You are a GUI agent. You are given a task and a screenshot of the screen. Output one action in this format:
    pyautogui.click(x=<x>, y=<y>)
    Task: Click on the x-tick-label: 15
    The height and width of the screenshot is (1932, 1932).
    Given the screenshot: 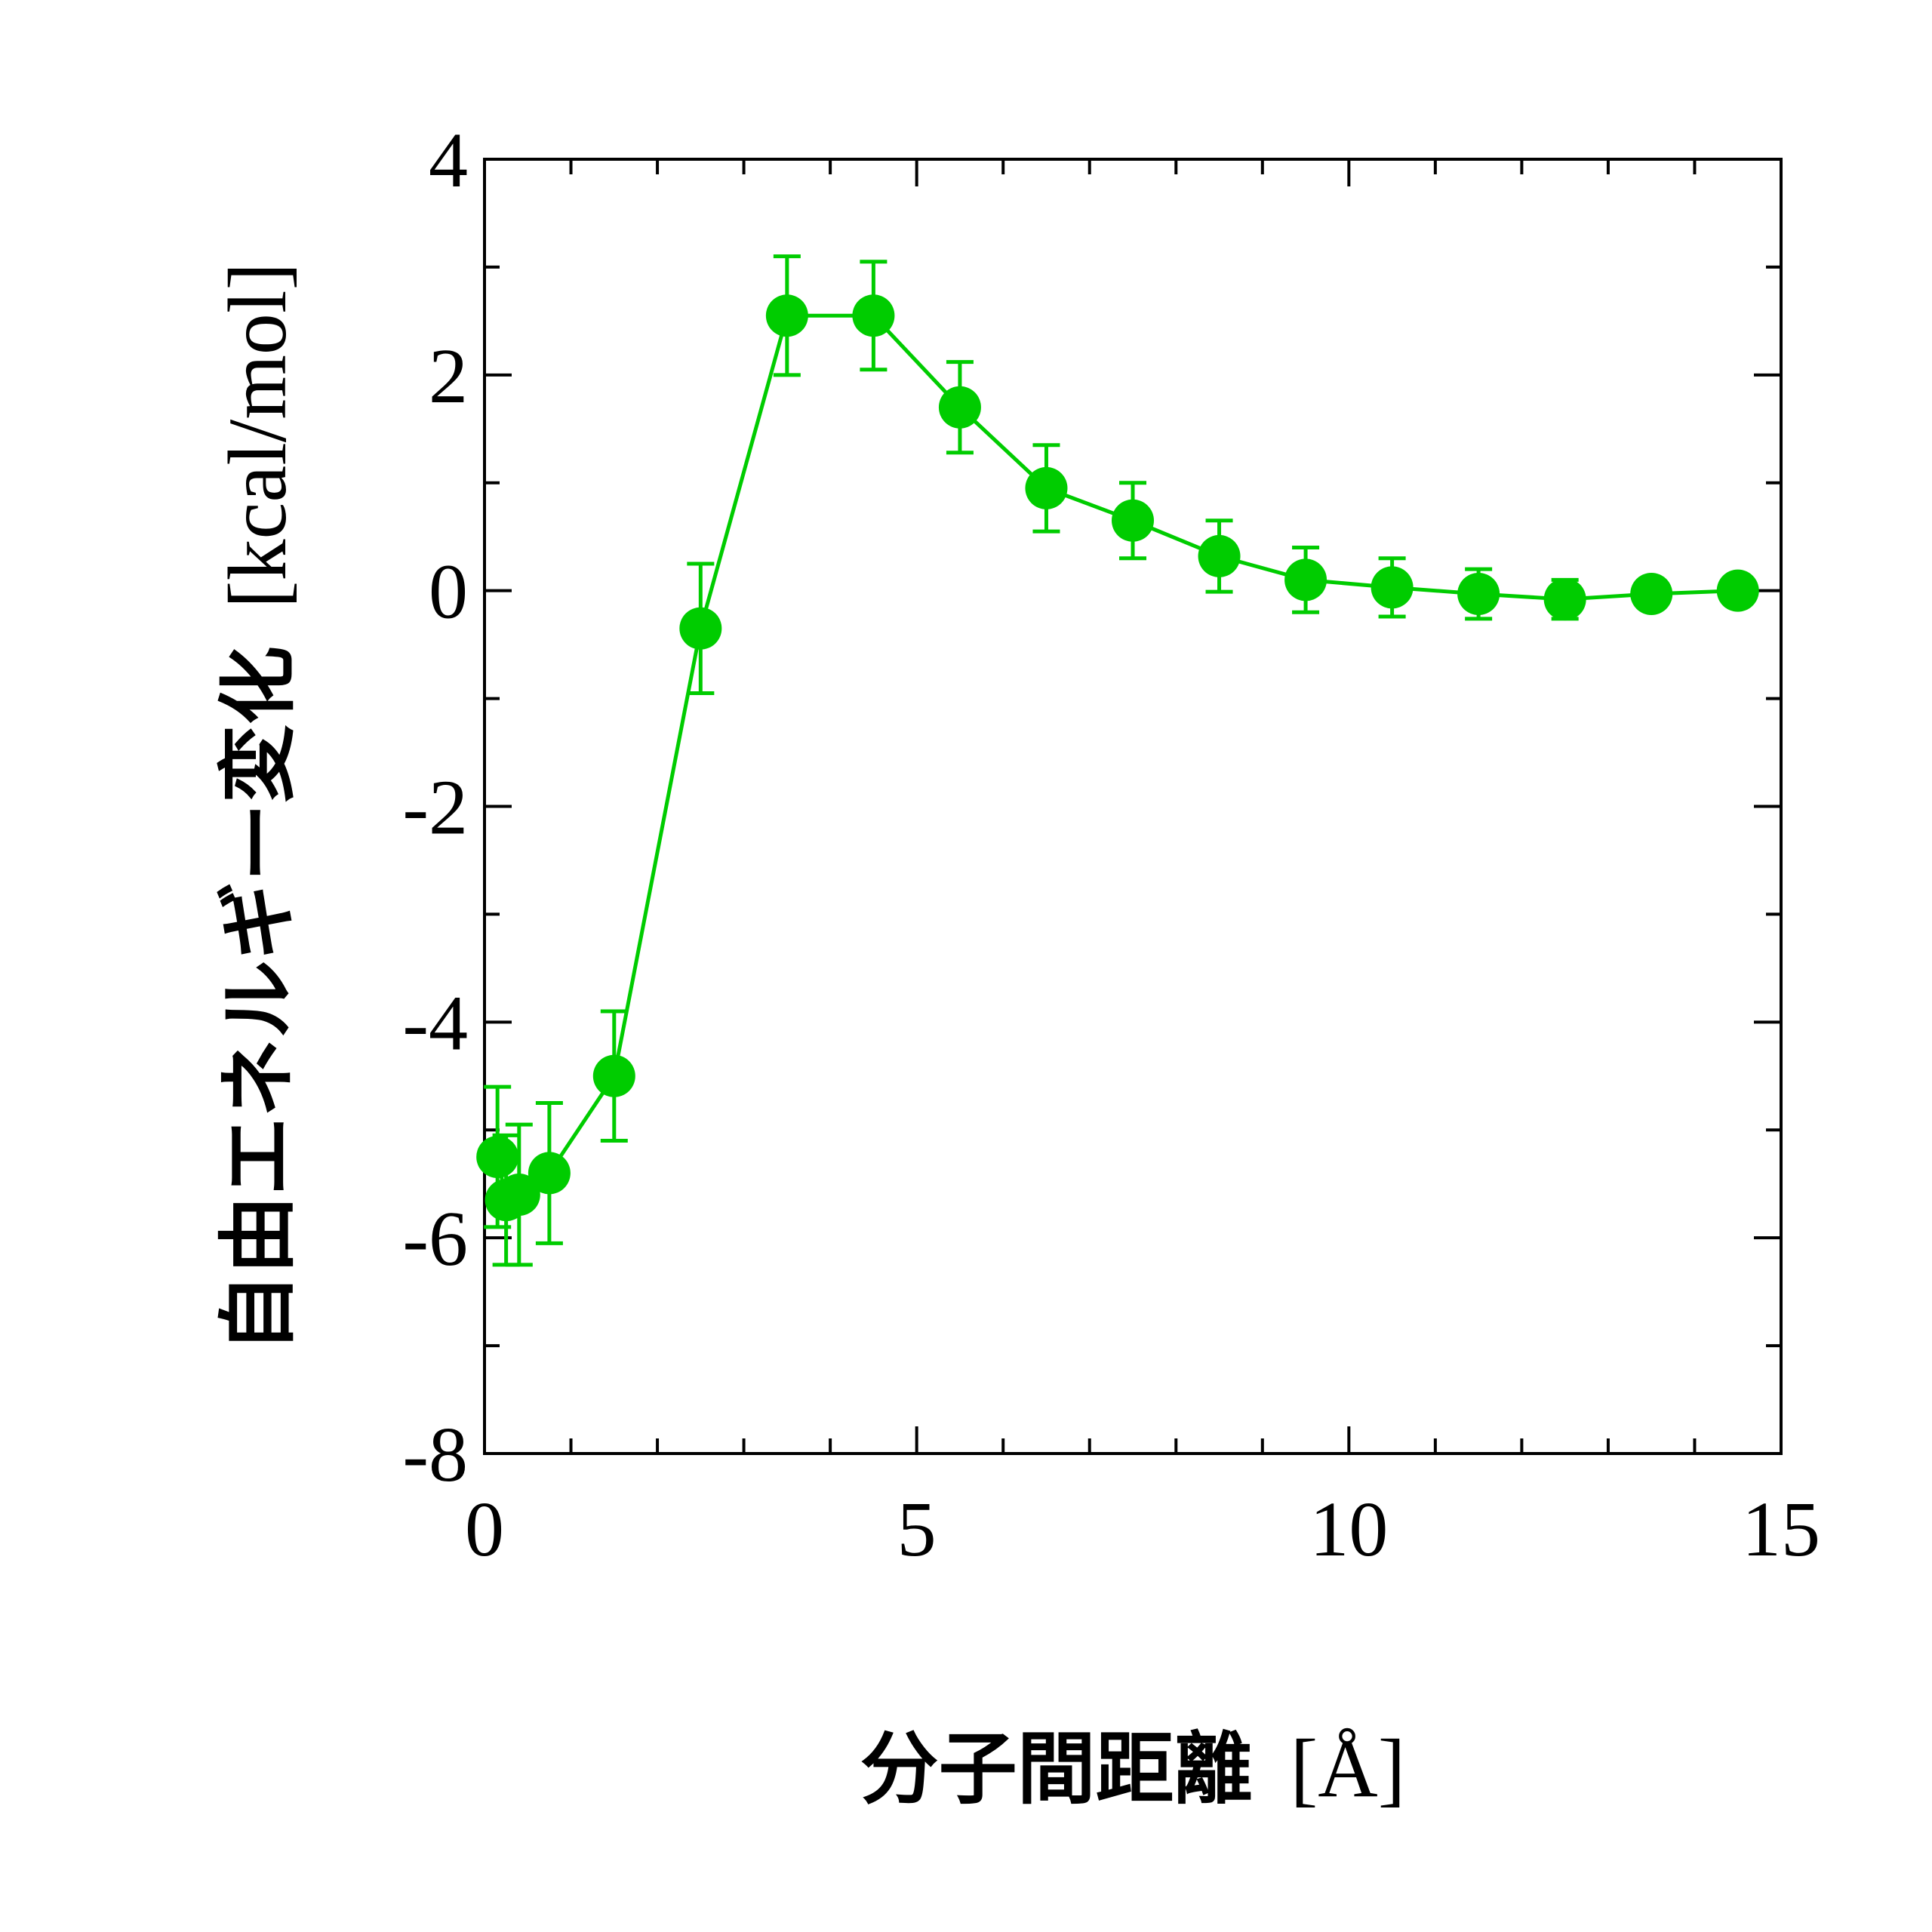 What is the action you would take?
    pyautogui.click(x=1781, y=1529)
    